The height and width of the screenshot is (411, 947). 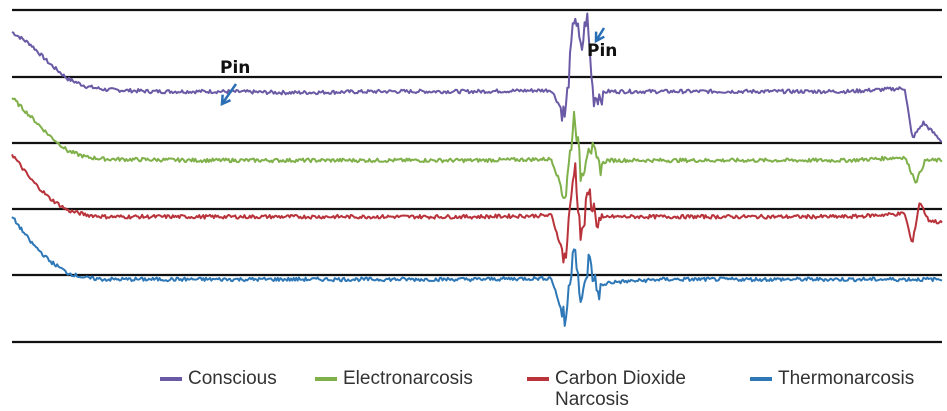 I want to click on pin-label-0: Pin, so click(x=235, y=68).